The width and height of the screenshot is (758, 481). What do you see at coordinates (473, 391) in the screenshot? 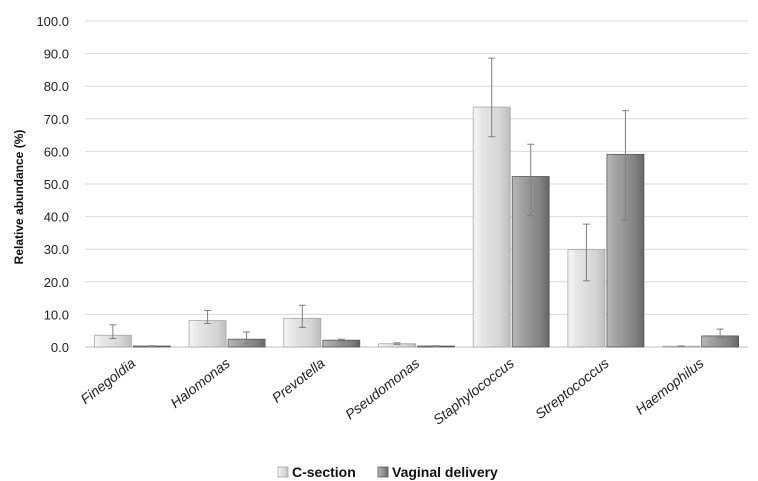
I see `x-category-label: Staphylococcus` at bounding box center [473, 391].